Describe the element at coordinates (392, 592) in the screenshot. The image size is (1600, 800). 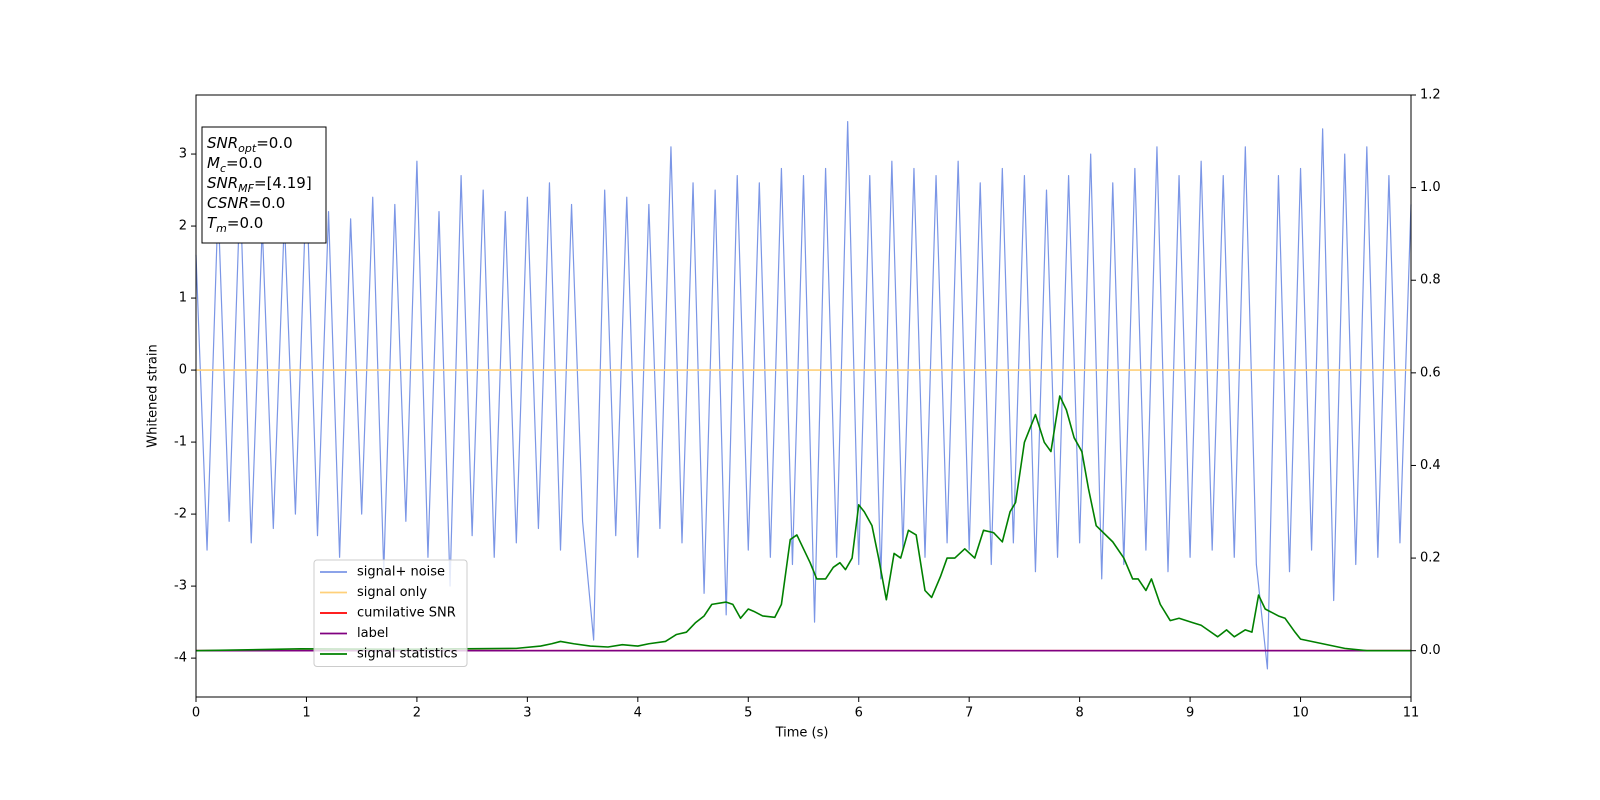
I see `legend-label: signal only` at that location.